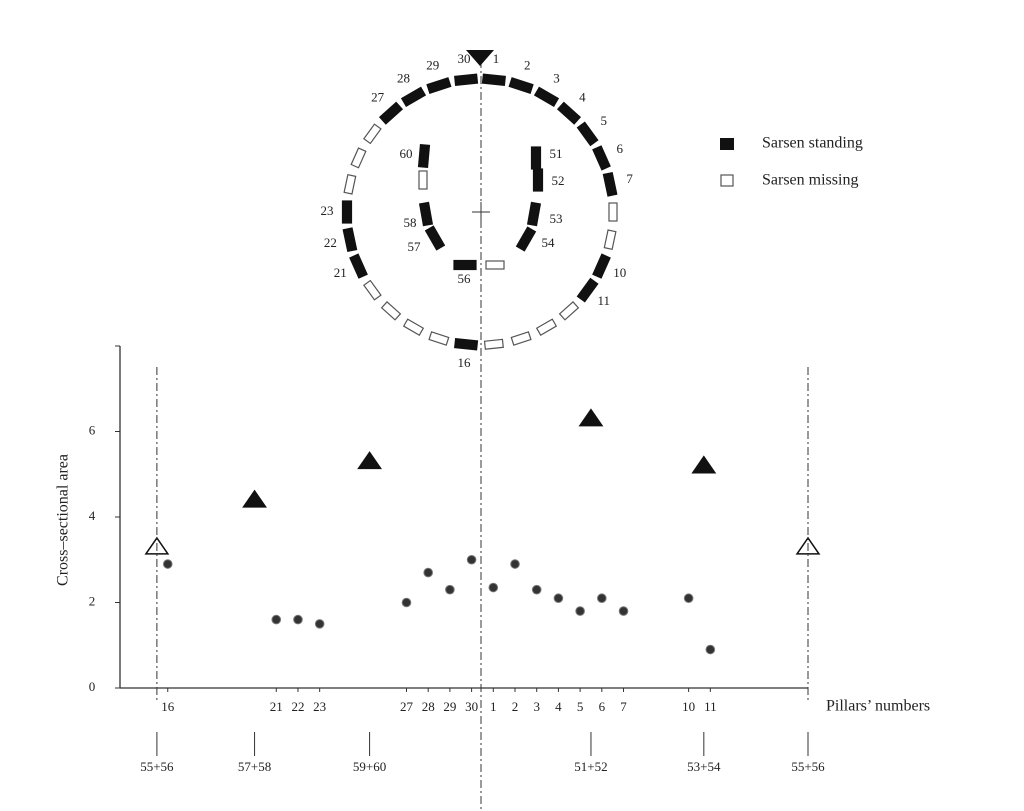 The image size is (1024, 811). I want to click on trilithon-axis-label: 59+60, so click(369, 766).